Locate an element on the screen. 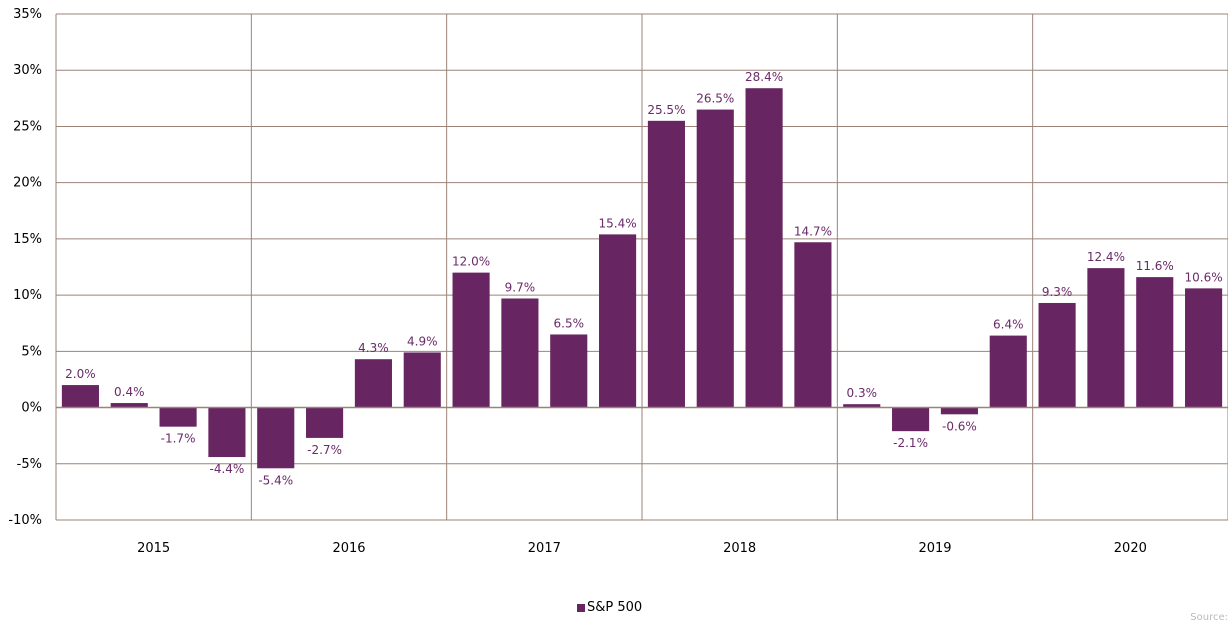  x-tick-label: 2019 is located at coordinates (934, 548).